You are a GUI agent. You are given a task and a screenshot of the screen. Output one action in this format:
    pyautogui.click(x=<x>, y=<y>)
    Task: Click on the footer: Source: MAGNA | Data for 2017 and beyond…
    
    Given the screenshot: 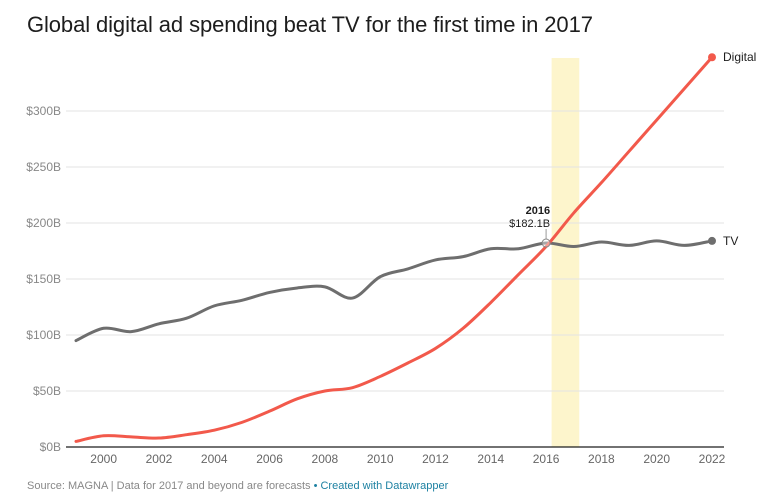 What is the action you would take?
    pyautogui.click(x=237, y=486)
    